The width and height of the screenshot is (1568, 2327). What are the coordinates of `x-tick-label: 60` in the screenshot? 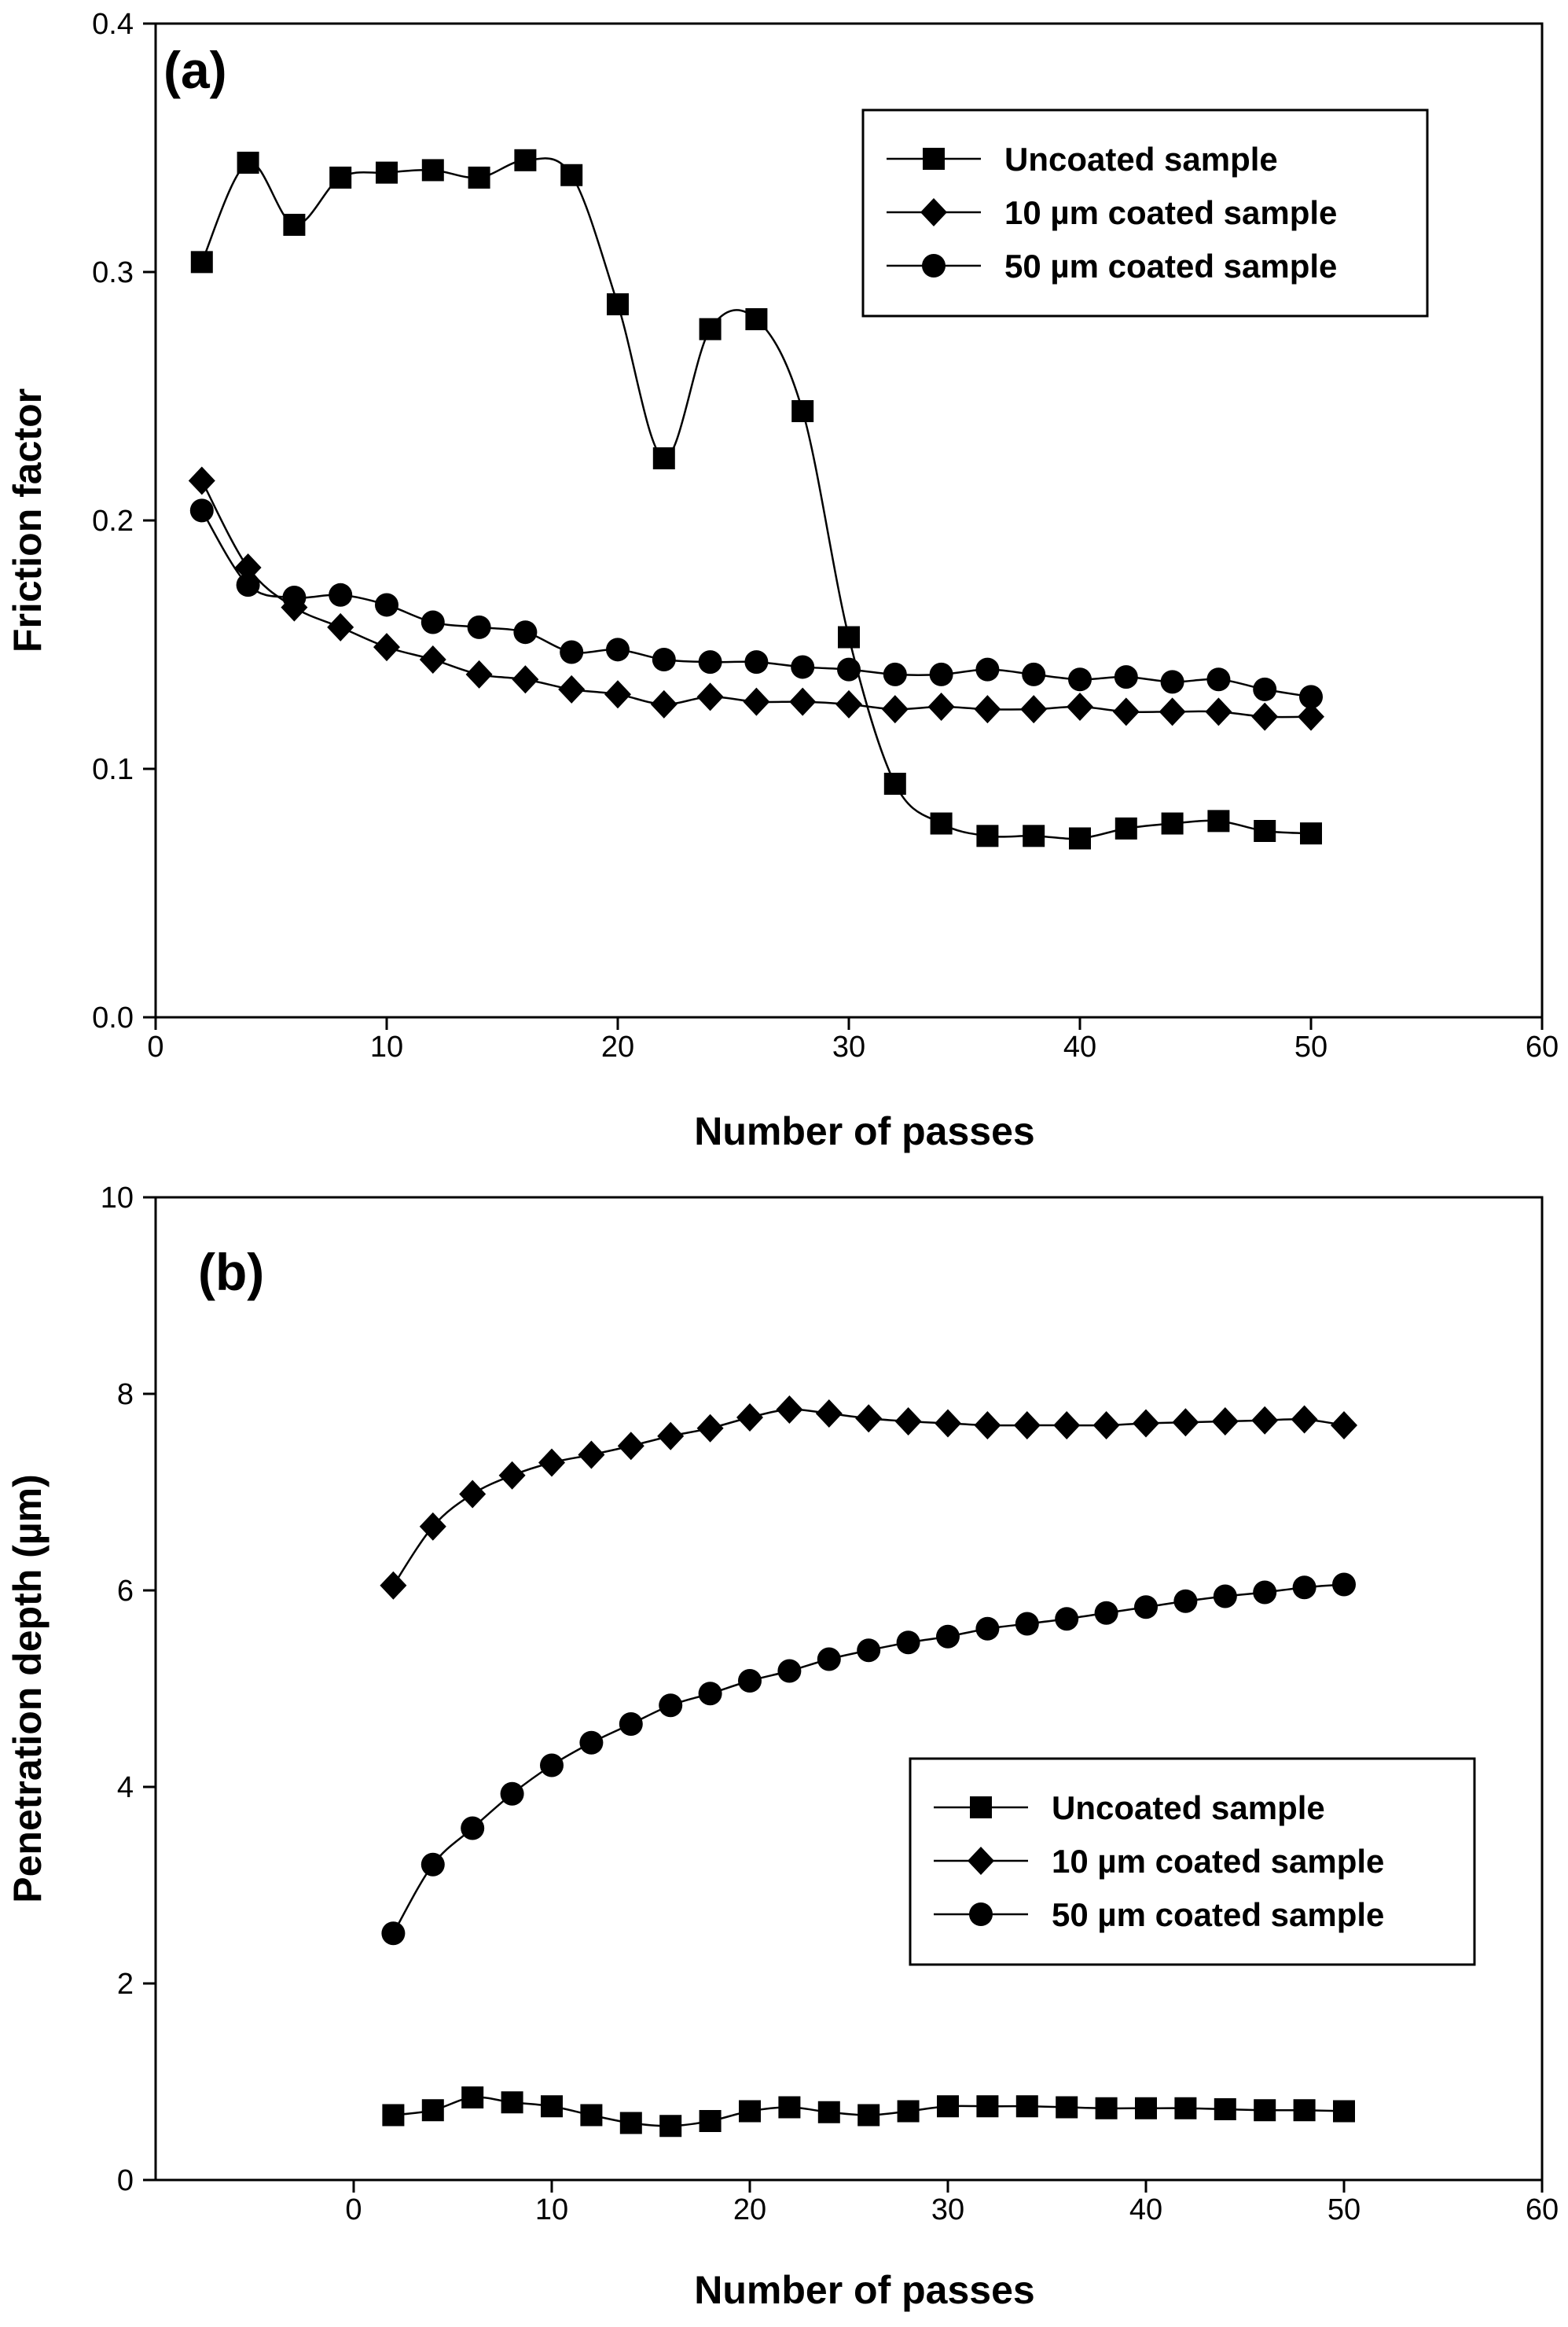 It's located at (1542, 2209).